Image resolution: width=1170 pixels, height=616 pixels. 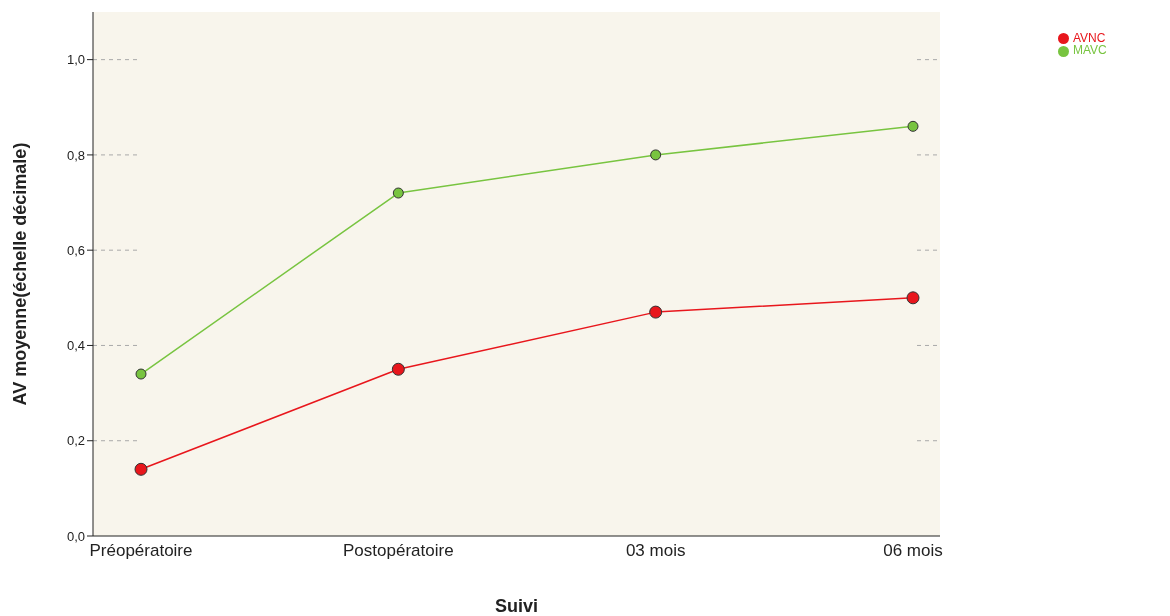 What do you see at coordinates (75, 536) in the screenshot?
I see `y-tick-label: 0,0` at bounding box center [75, 536].